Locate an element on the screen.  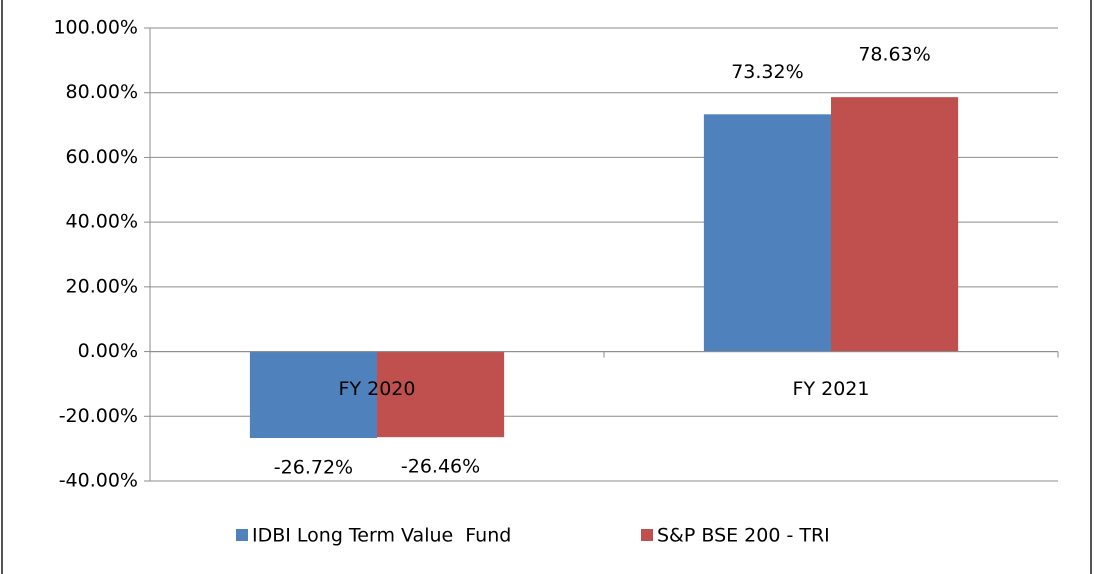
data-label: -26.72% is located at coordinates (313, 468).